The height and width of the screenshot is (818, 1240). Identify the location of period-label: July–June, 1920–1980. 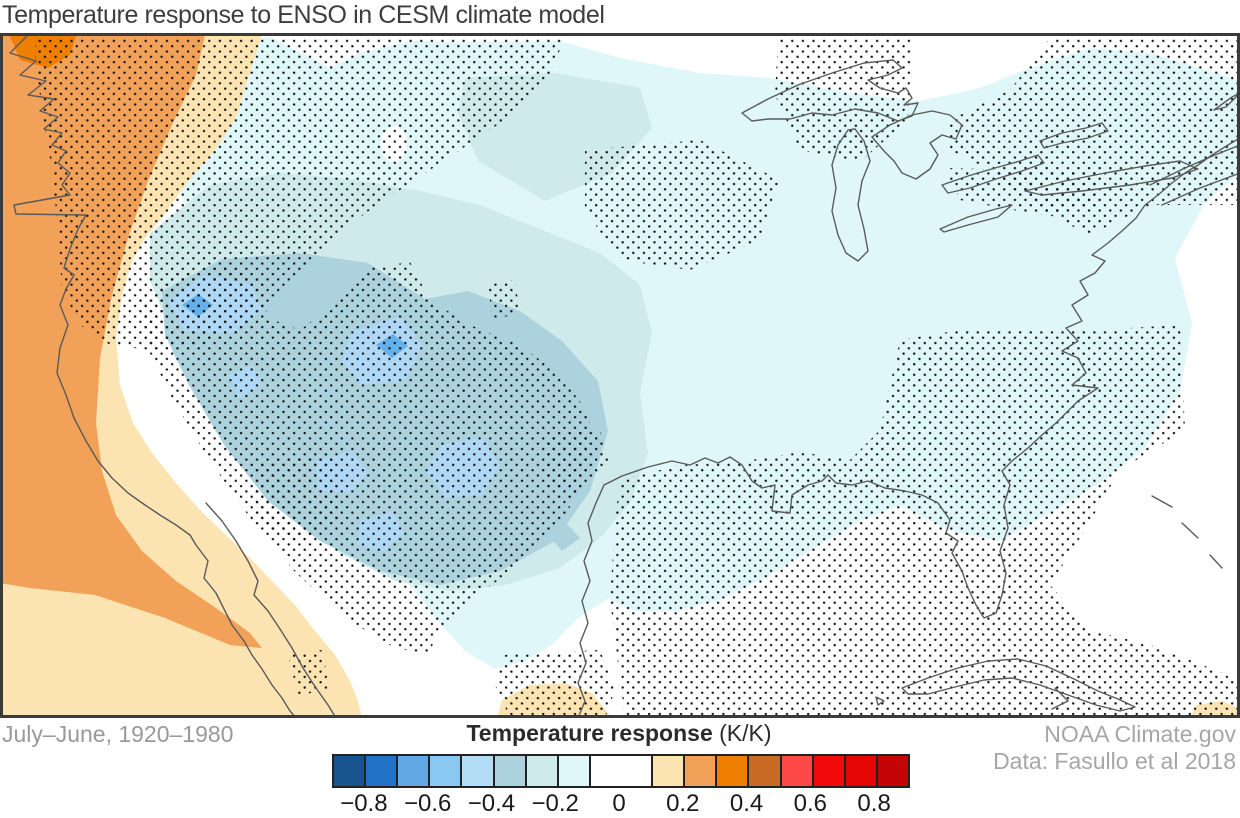
(118, 734).